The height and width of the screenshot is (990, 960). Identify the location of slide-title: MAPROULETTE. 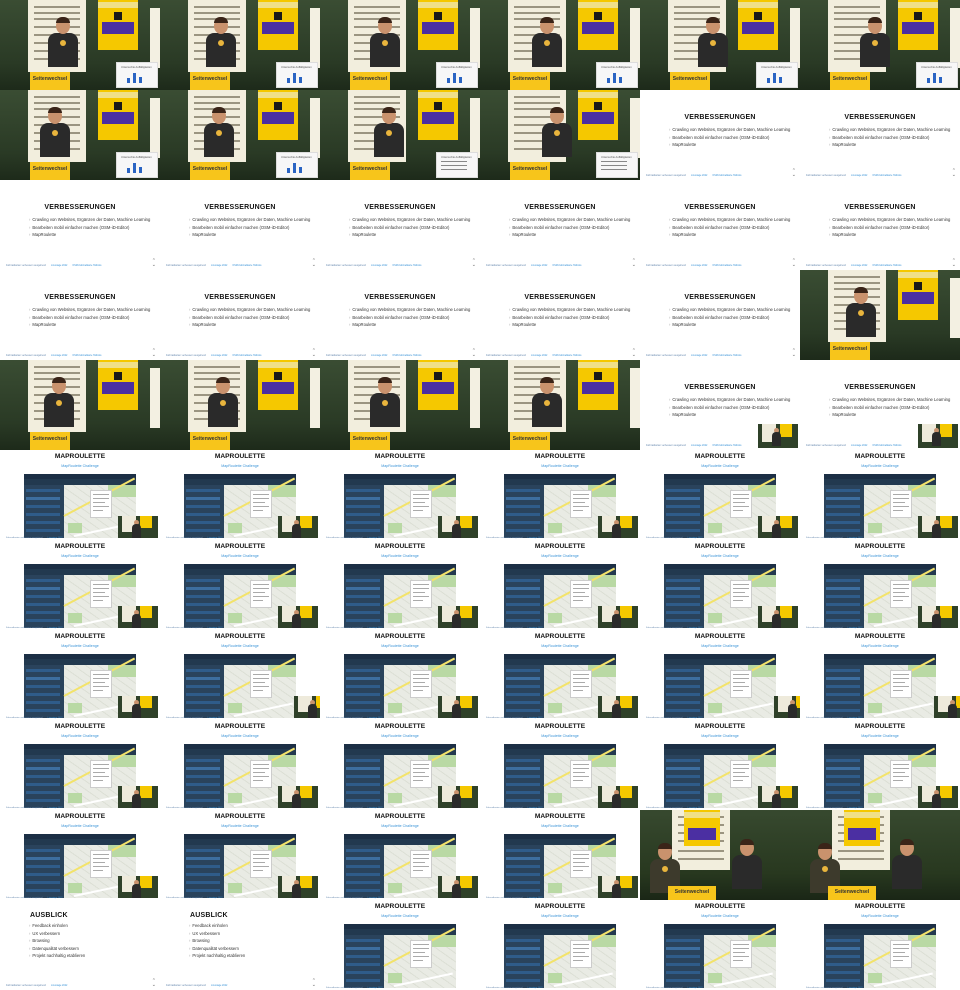
(720, 456).